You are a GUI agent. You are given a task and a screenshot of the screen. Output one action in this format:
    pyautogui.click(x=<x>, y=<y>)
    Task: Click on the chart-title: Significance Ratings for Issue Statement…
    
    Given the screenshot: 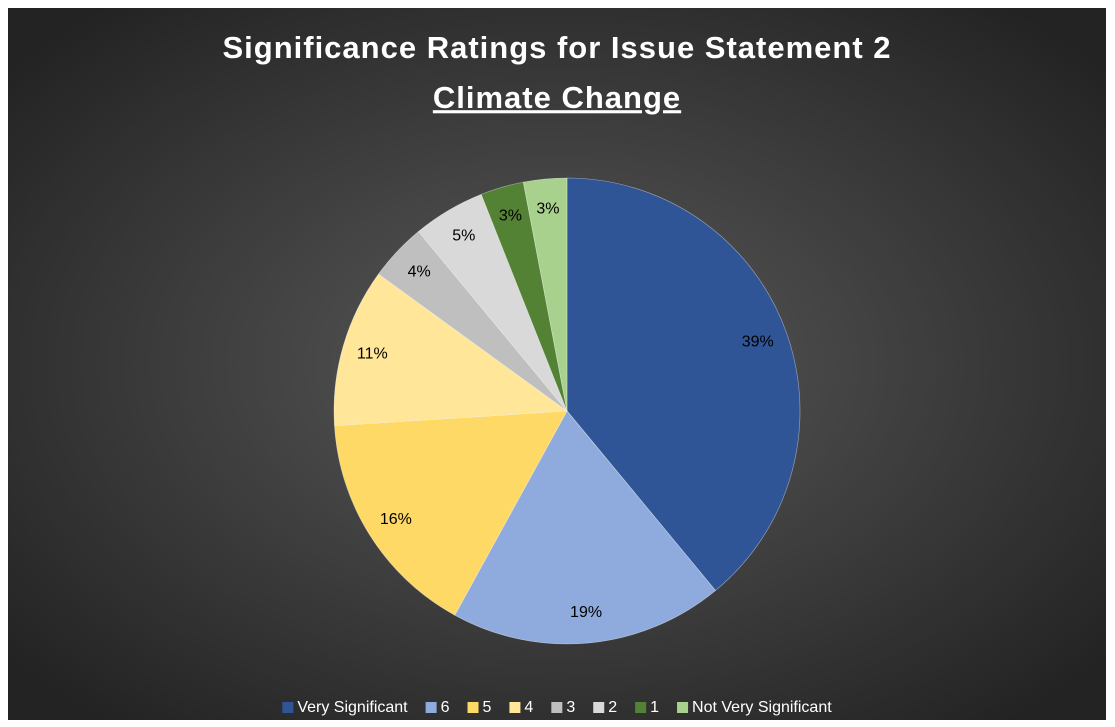 What is the action you would take?
    pyautogui.click(x=556, y=47)
    